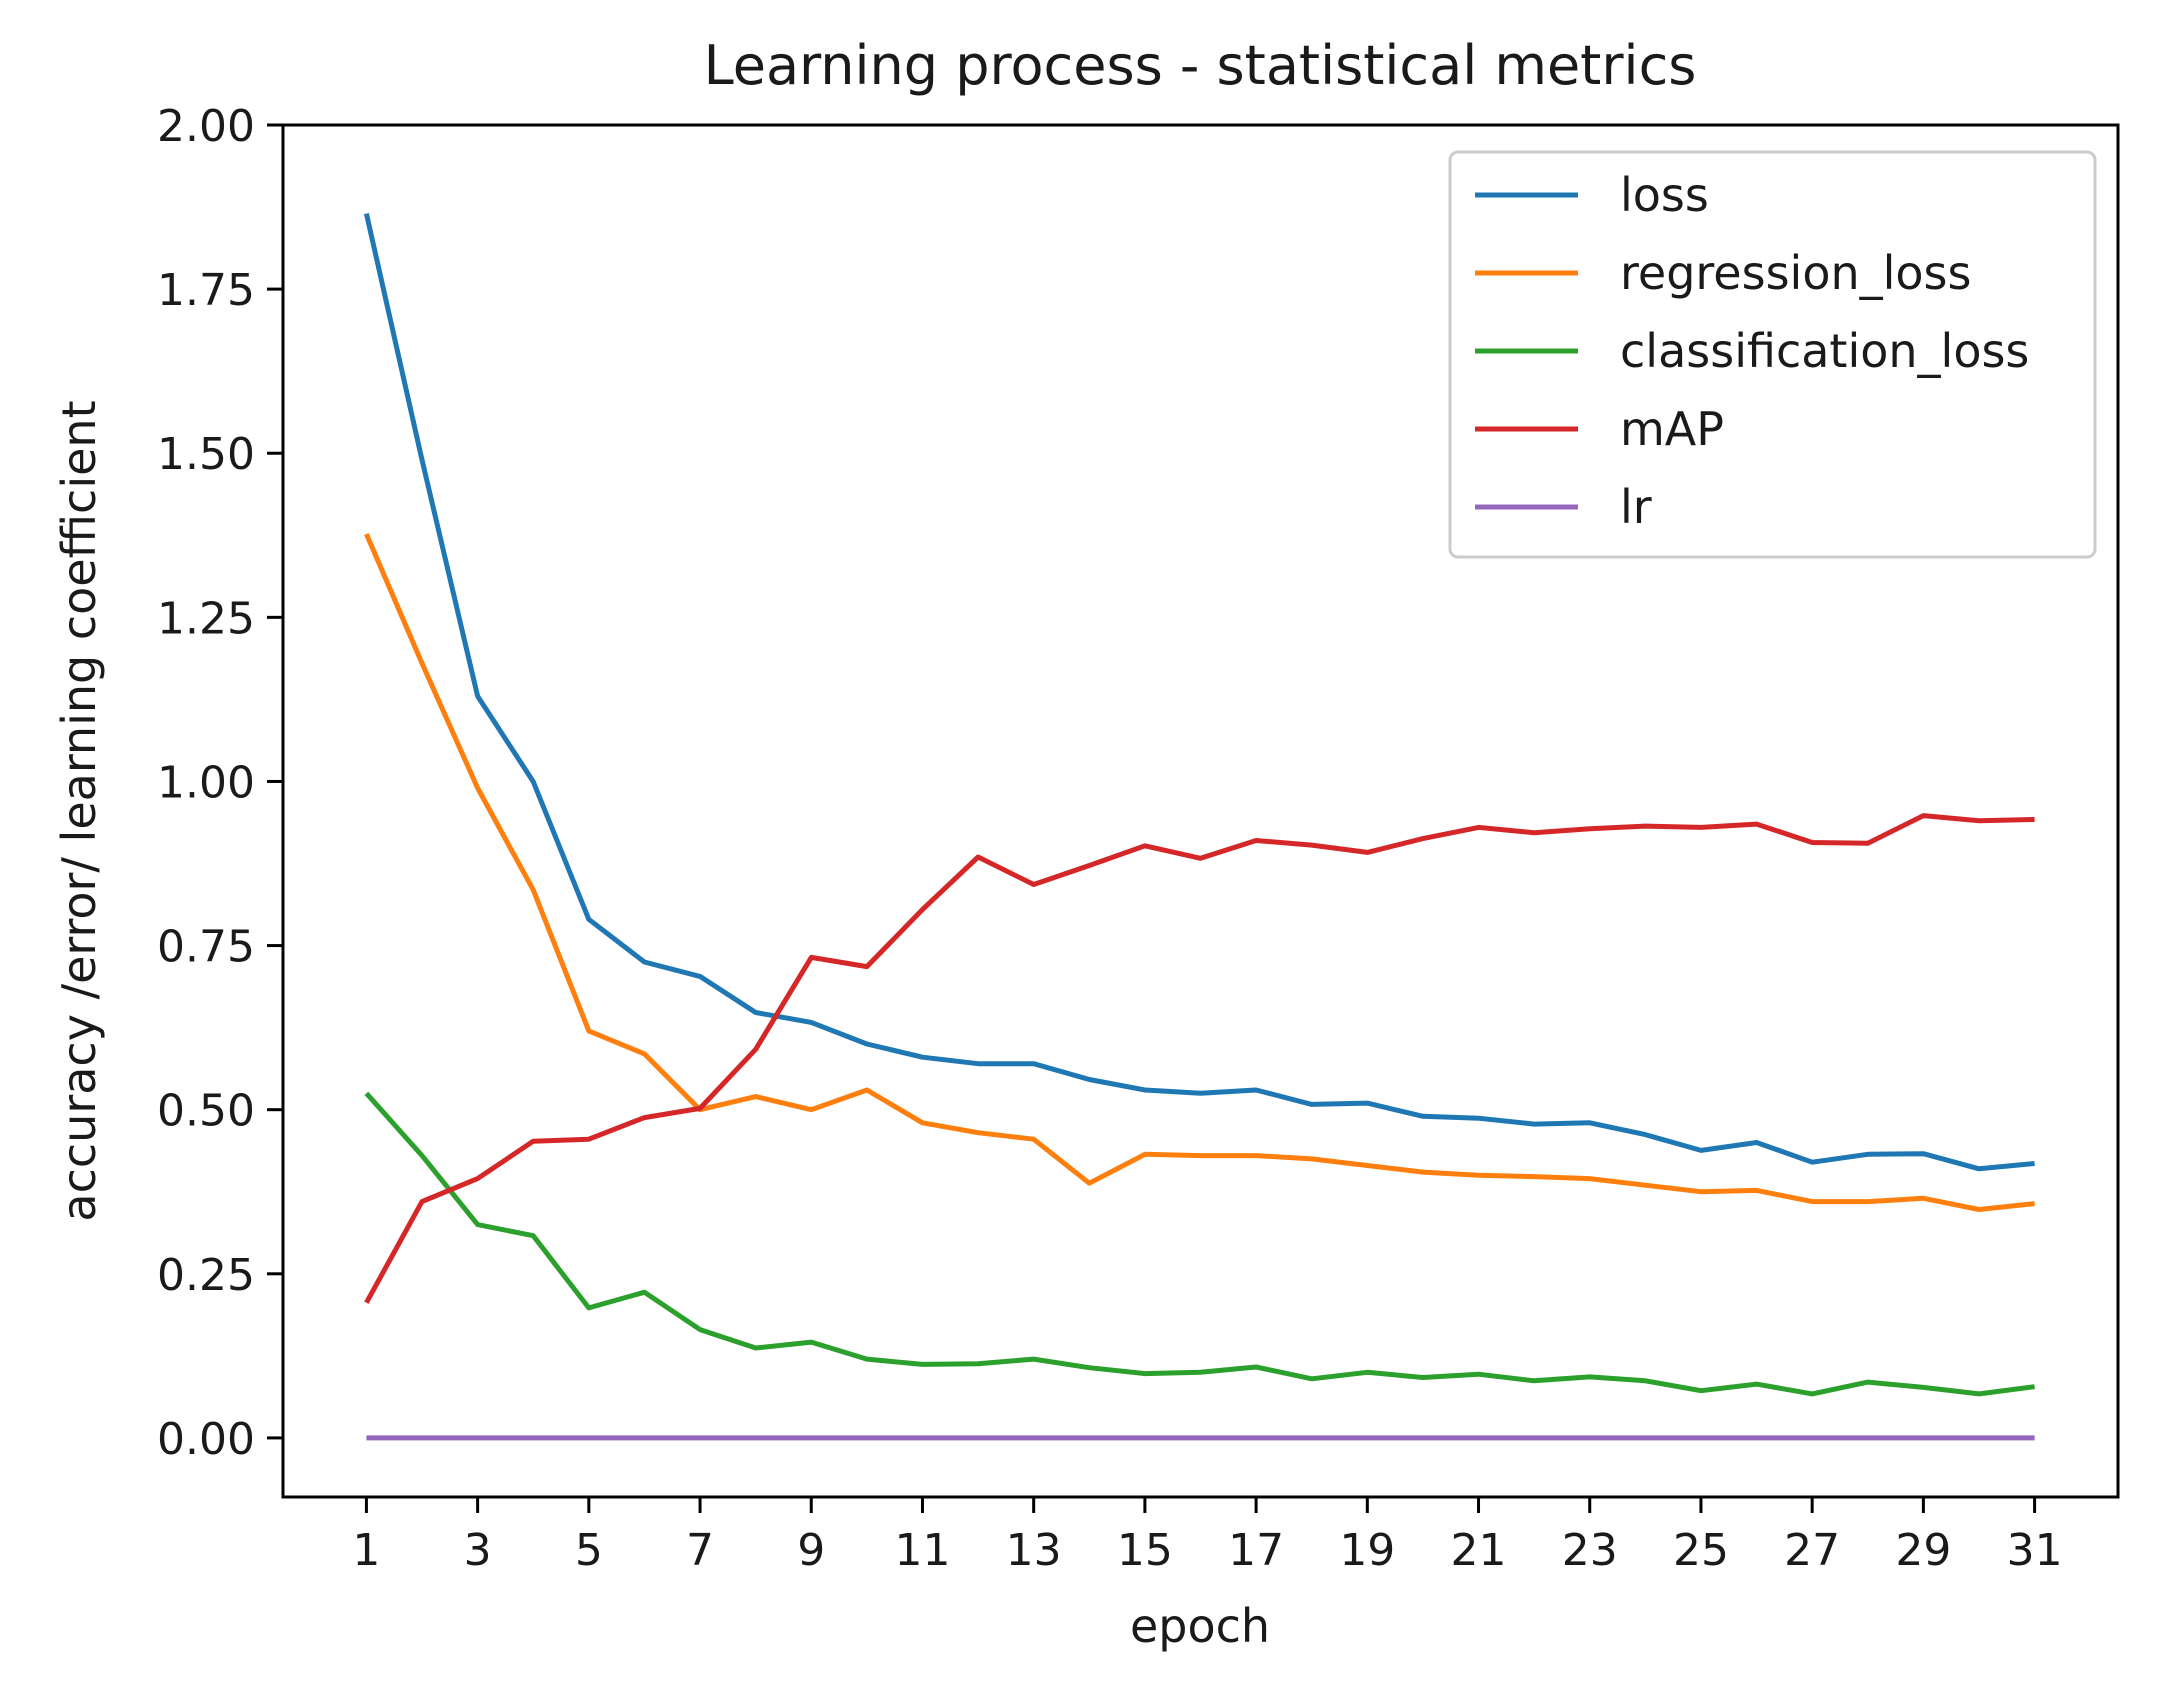  I want to click on x-tick-label: 13, so click(1034, 1550).